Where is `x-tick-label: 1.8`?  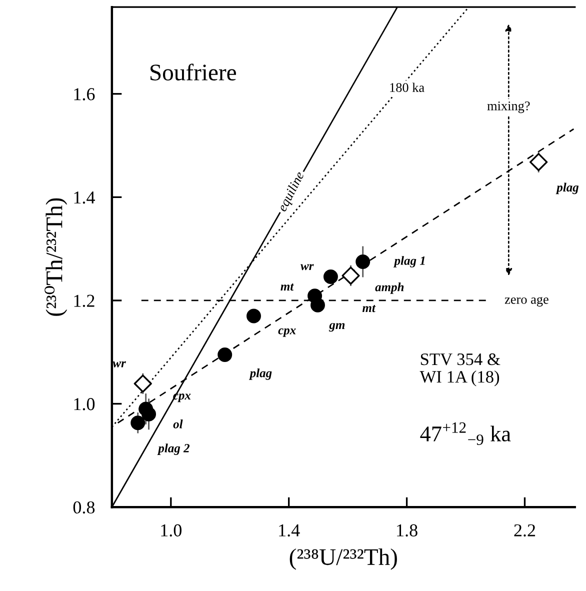 x-tick-label: 1.8 is located at coordinates (407, 530).